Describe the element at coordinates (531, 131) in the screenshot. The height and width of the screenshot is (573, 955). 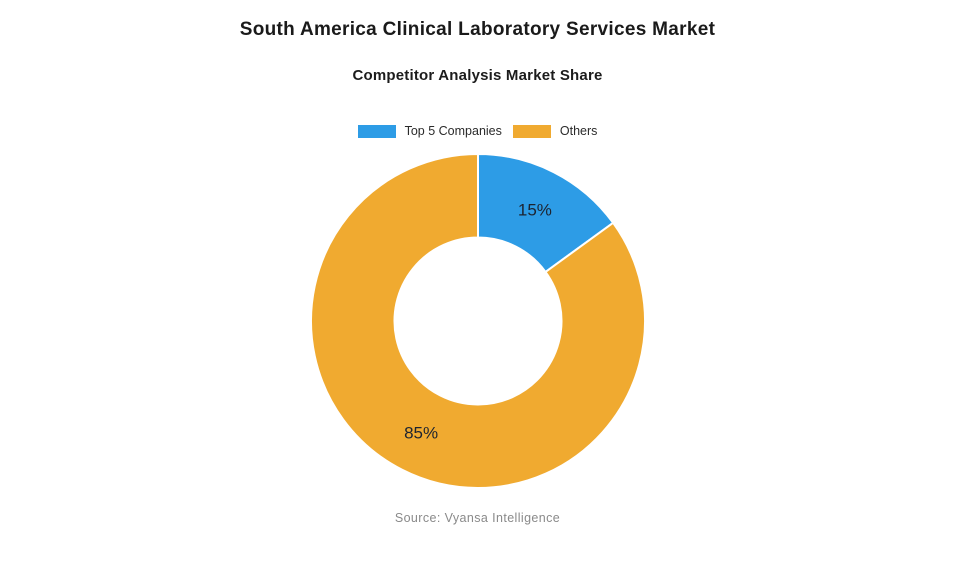
I see `legend-swatch-others` at that location.